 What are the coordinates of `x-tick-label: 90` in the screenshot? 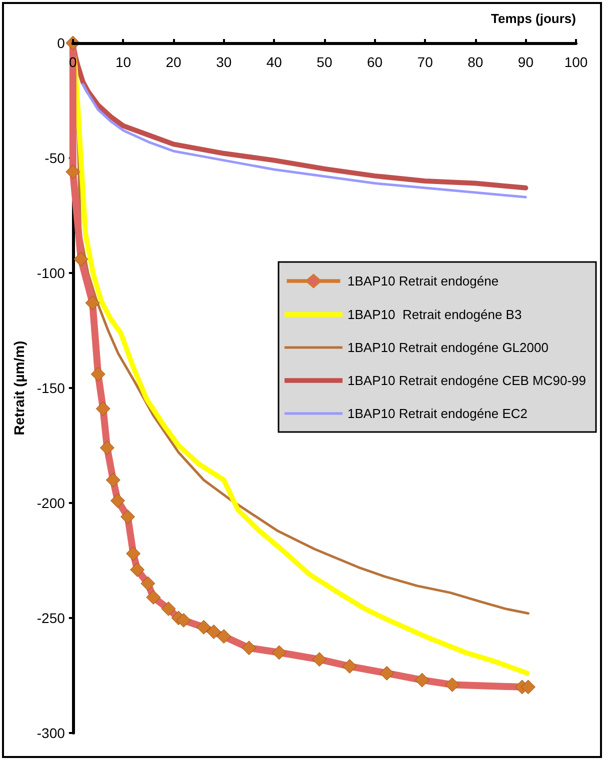 It's located at (526, 62).